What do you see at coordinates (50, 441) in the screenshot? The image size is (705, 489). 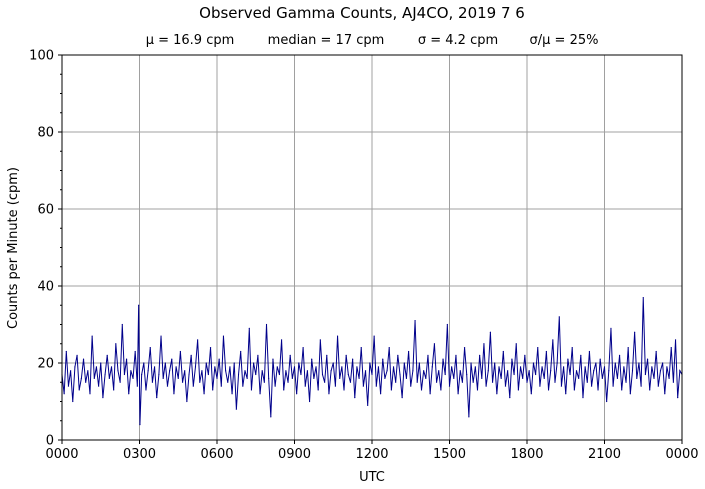 I see `y-tick-label: 0` at bounding box center [50, 441].